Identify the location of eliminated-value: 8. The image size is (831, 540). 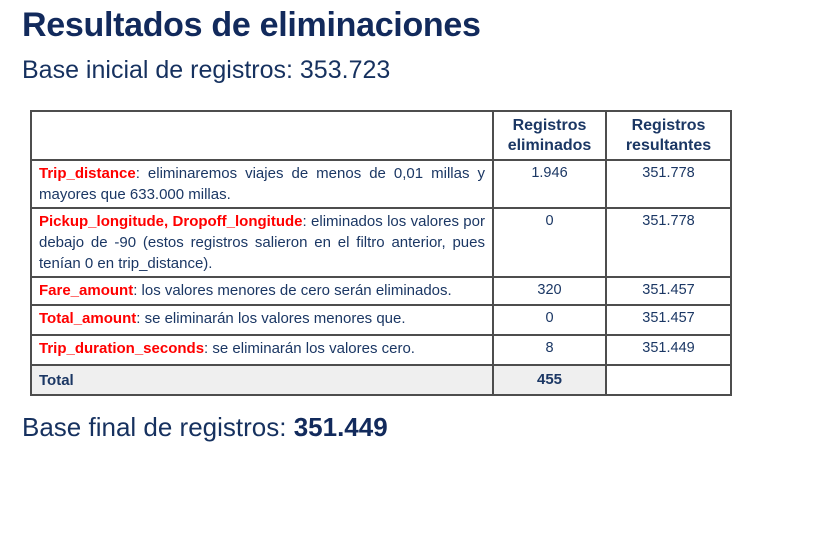
(549, 350).